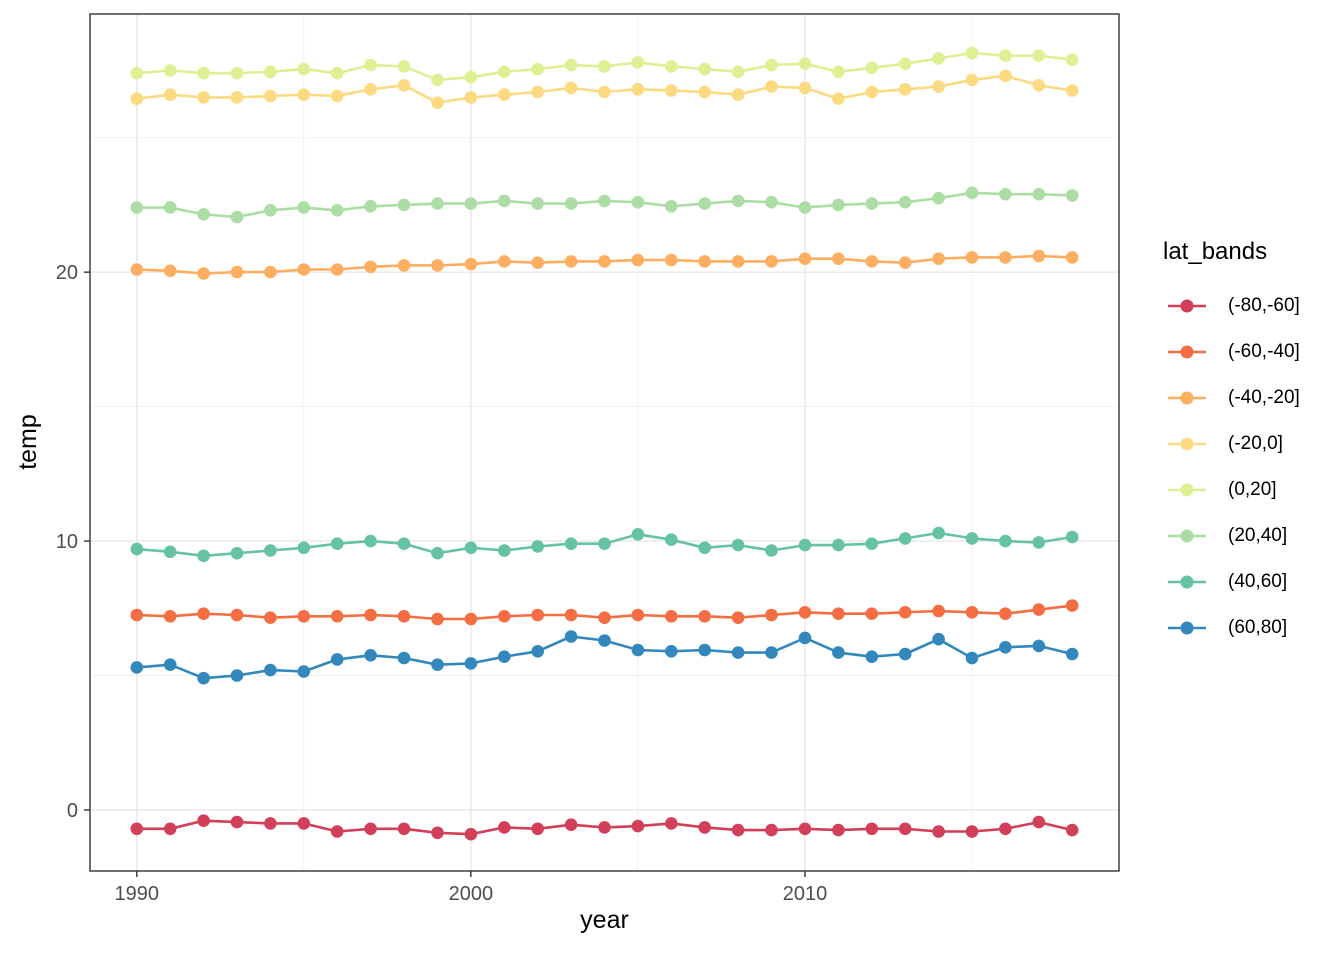  I want to click on legend-item: (-80,-60], so click(1231, 306).